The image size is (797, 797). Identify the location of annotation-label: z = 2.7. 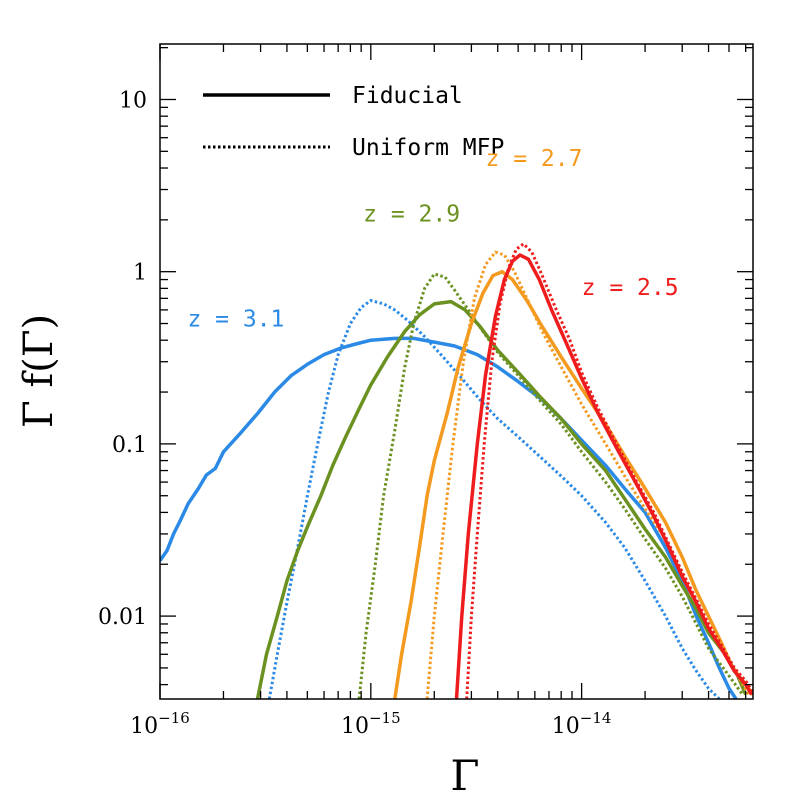
(534, 159).